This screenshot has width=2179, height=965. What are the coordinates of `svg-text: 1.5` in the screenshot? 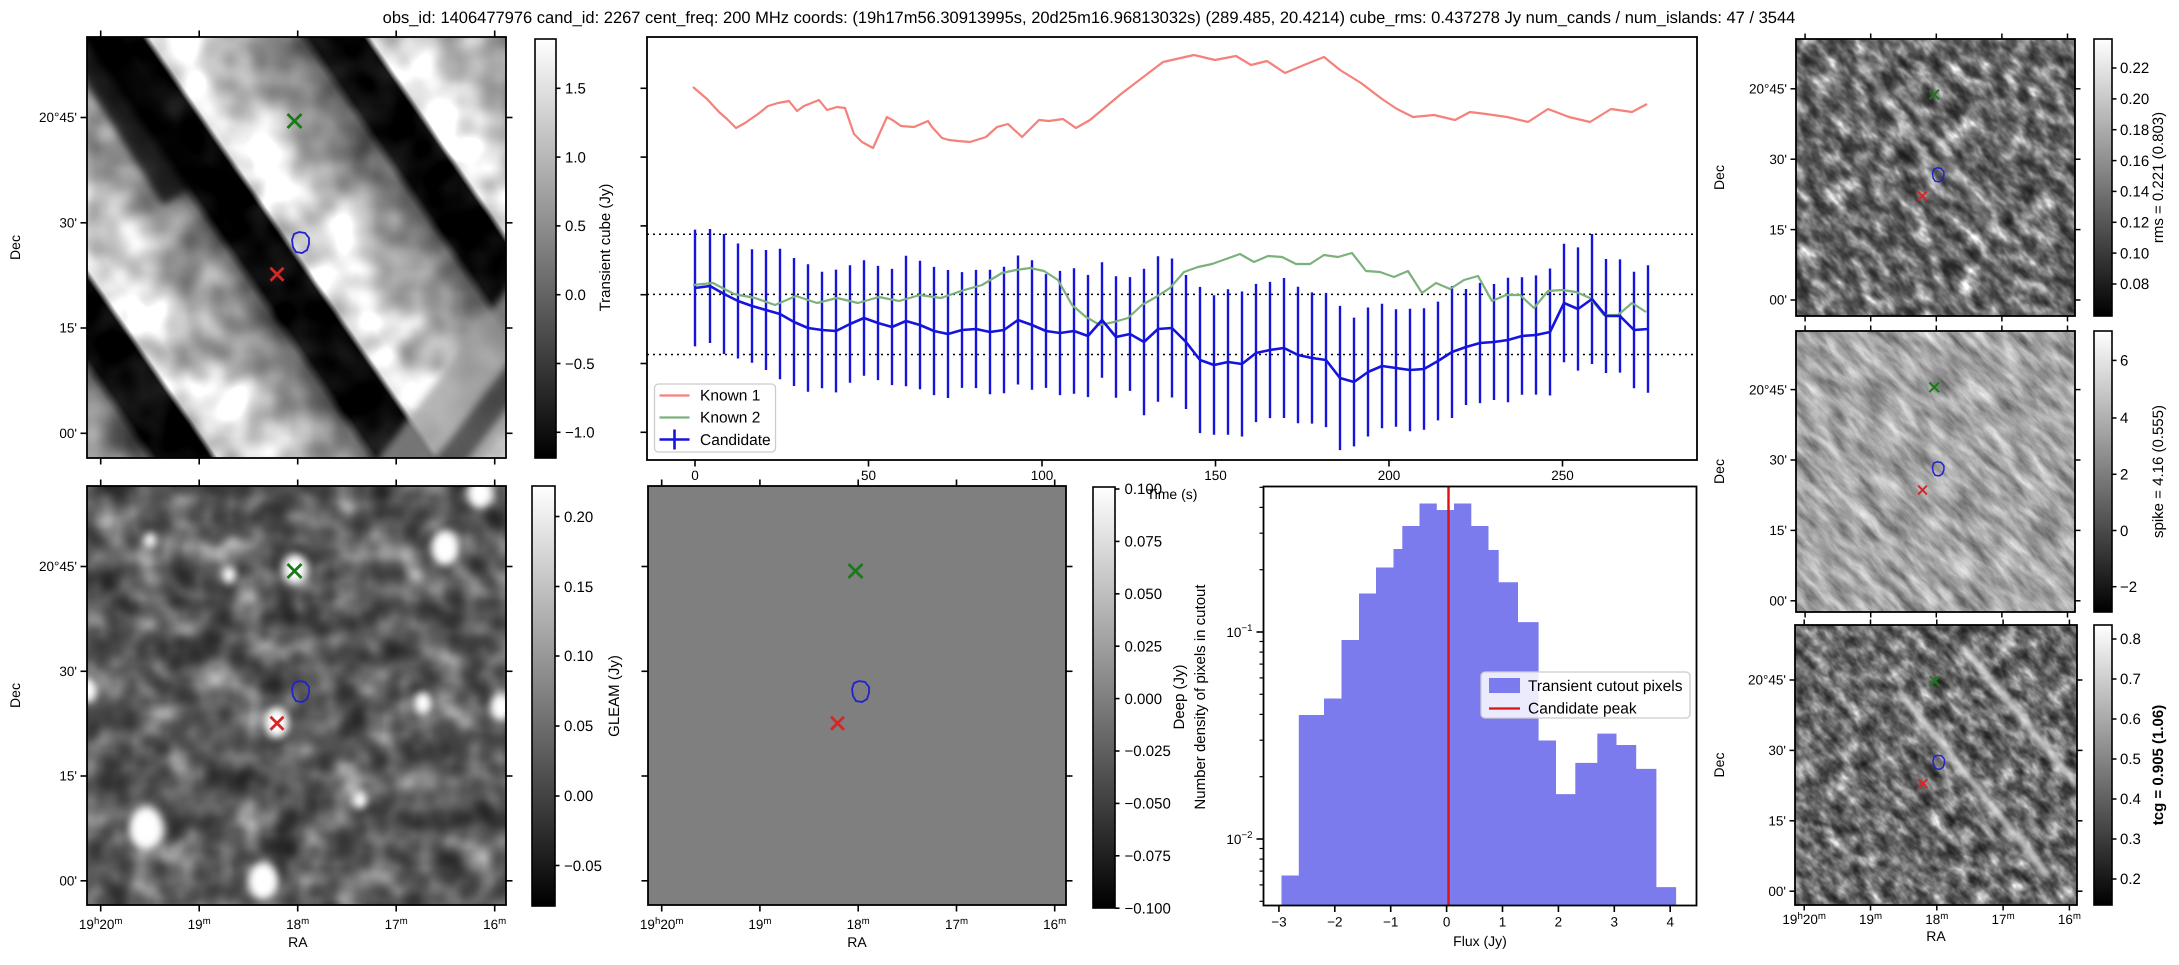 It's located at (575, 89).